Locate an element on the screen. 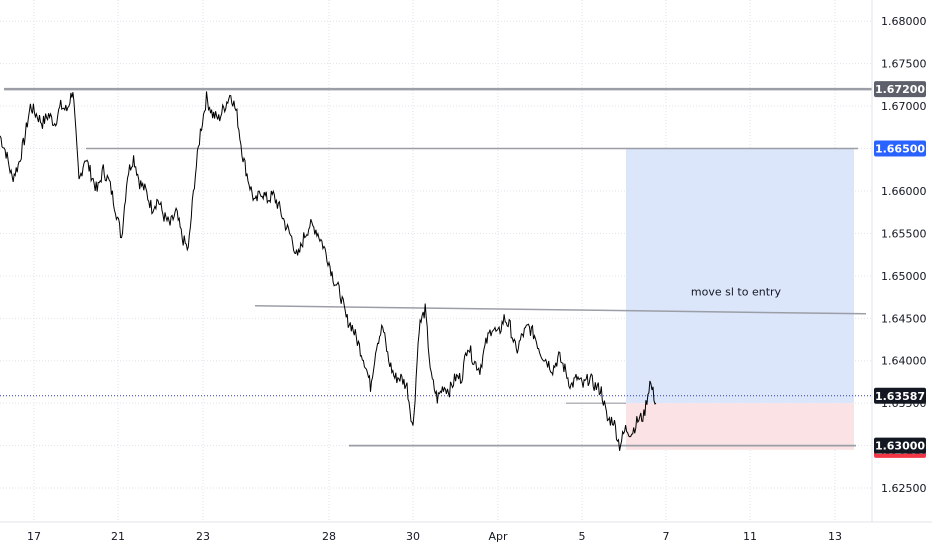 This screenshot has height=550, width=932. level-tag-4-bg is located at coordinates (900, 445).